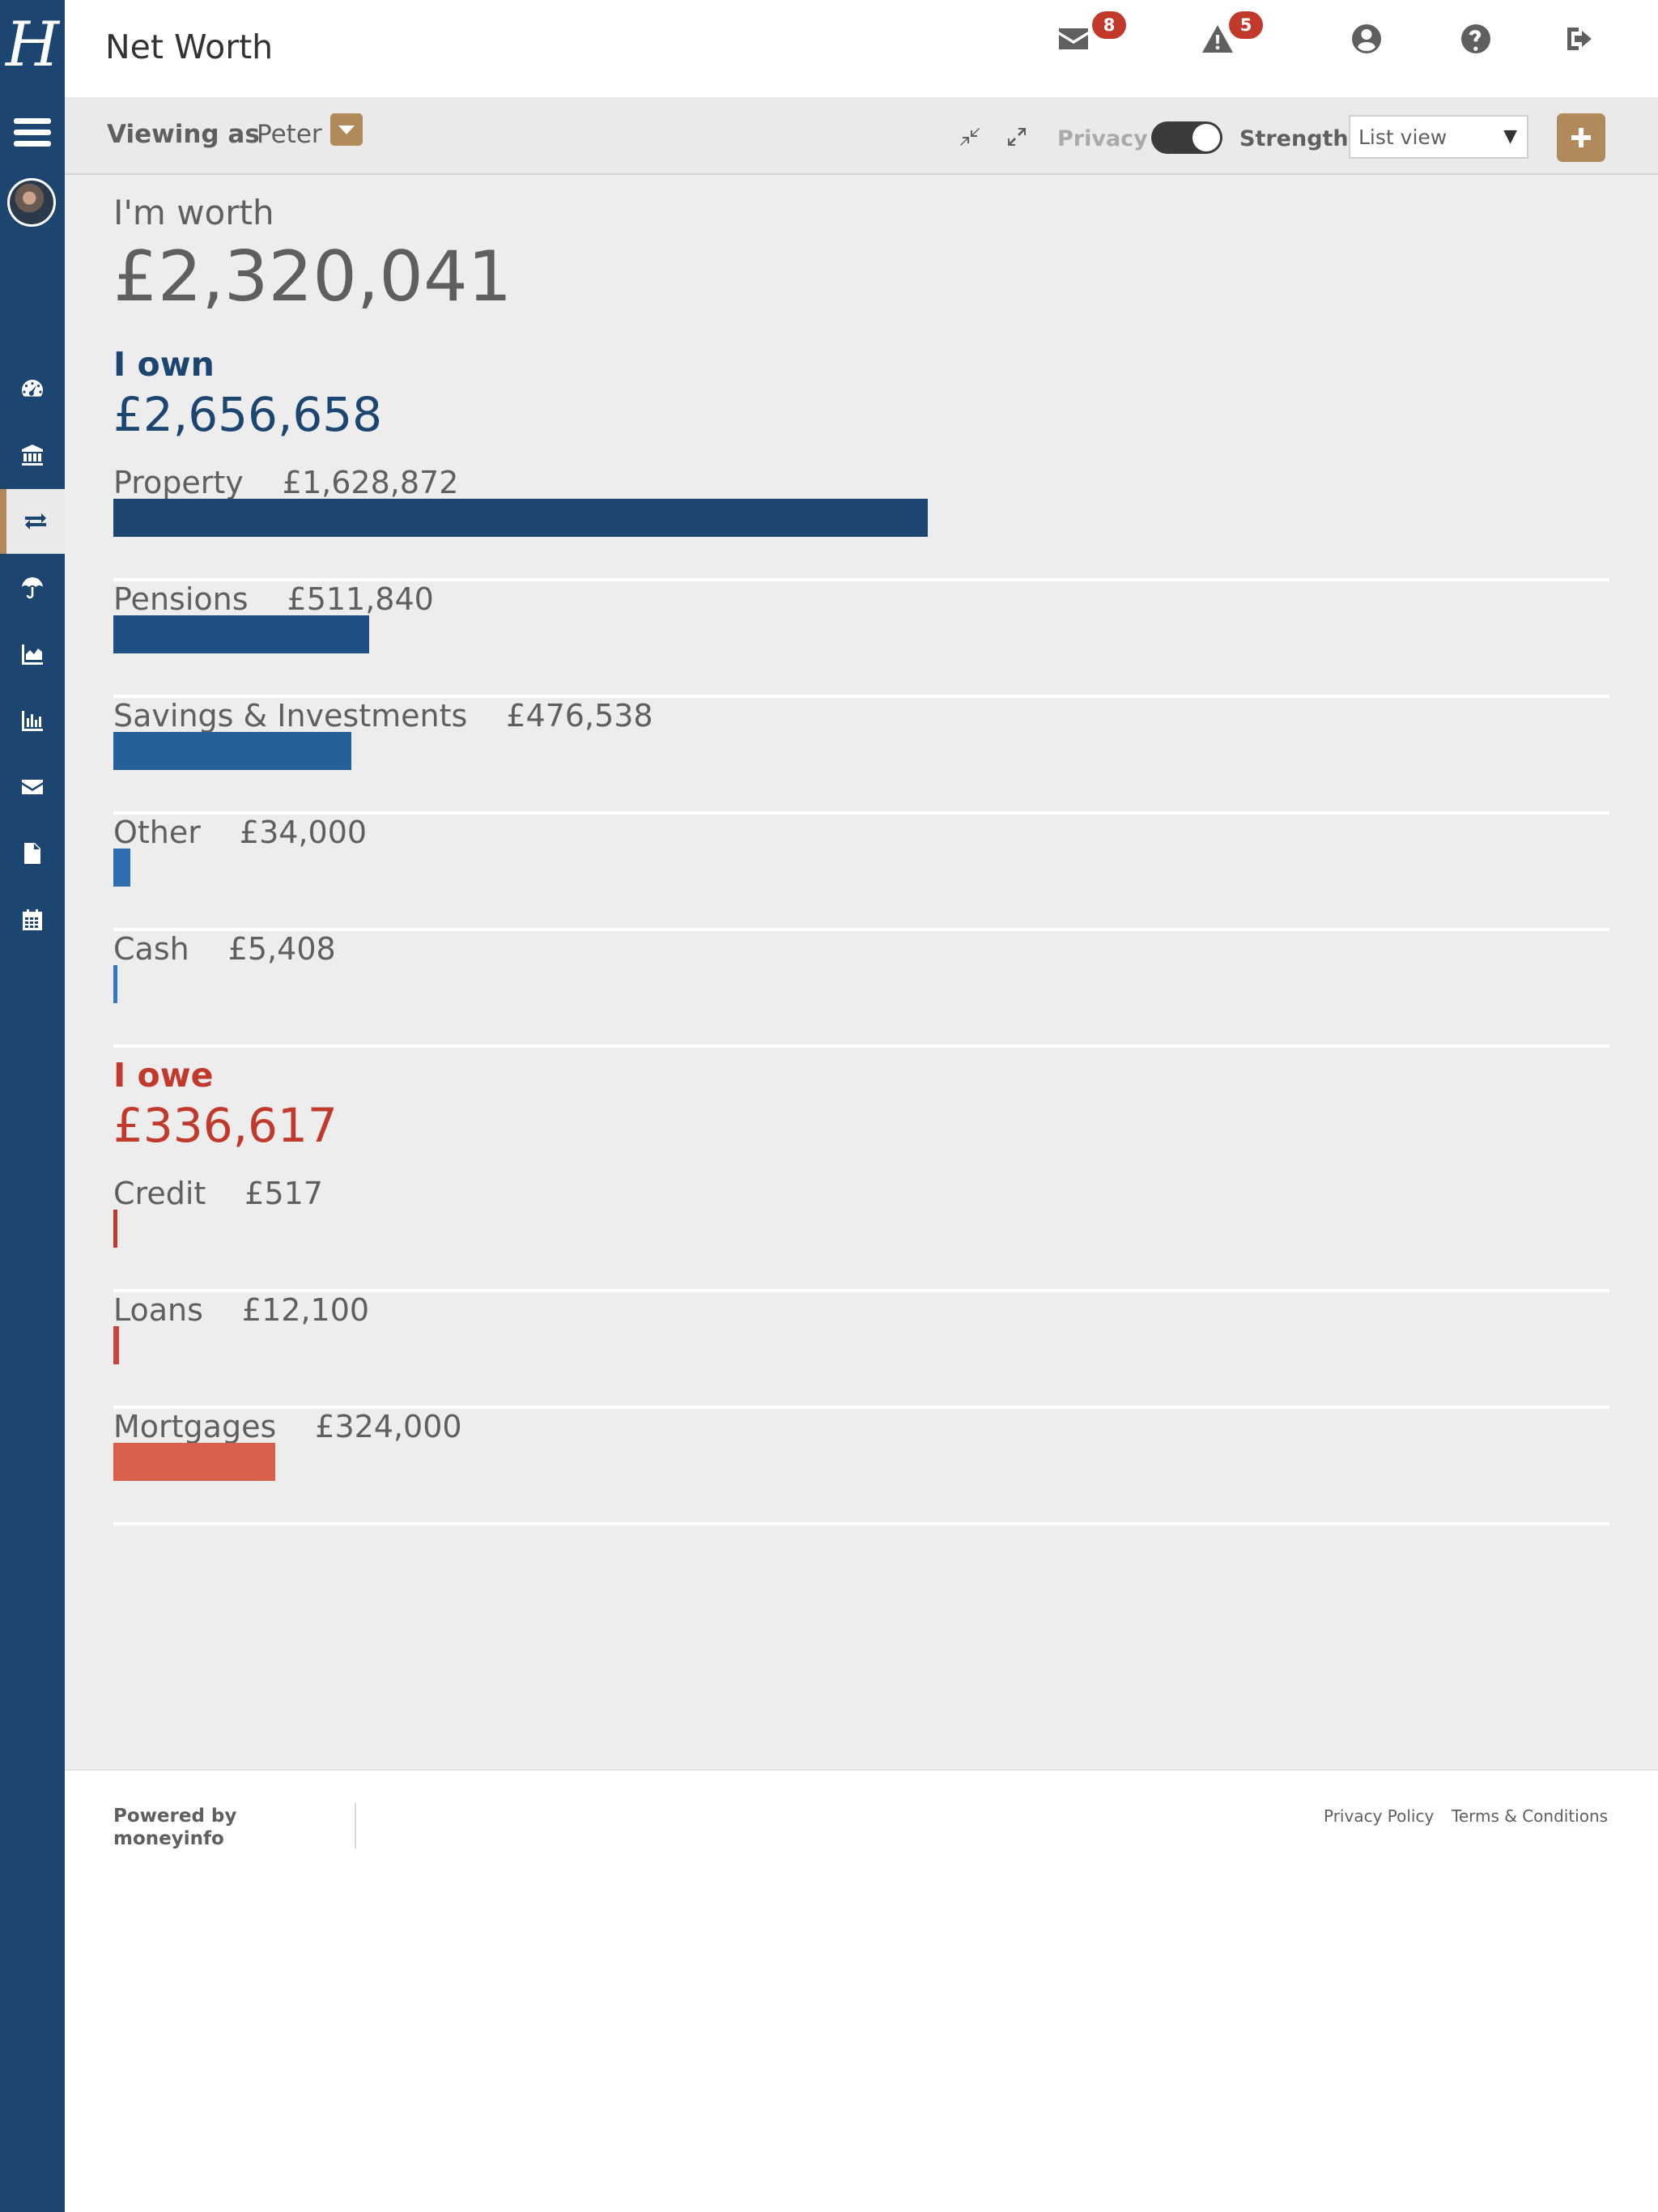 This screenshot has width=1658, height=2212. Describe the element at coordinates (1206, 138) in the screenshot. I see `privacy-toggle-knob` at that location.